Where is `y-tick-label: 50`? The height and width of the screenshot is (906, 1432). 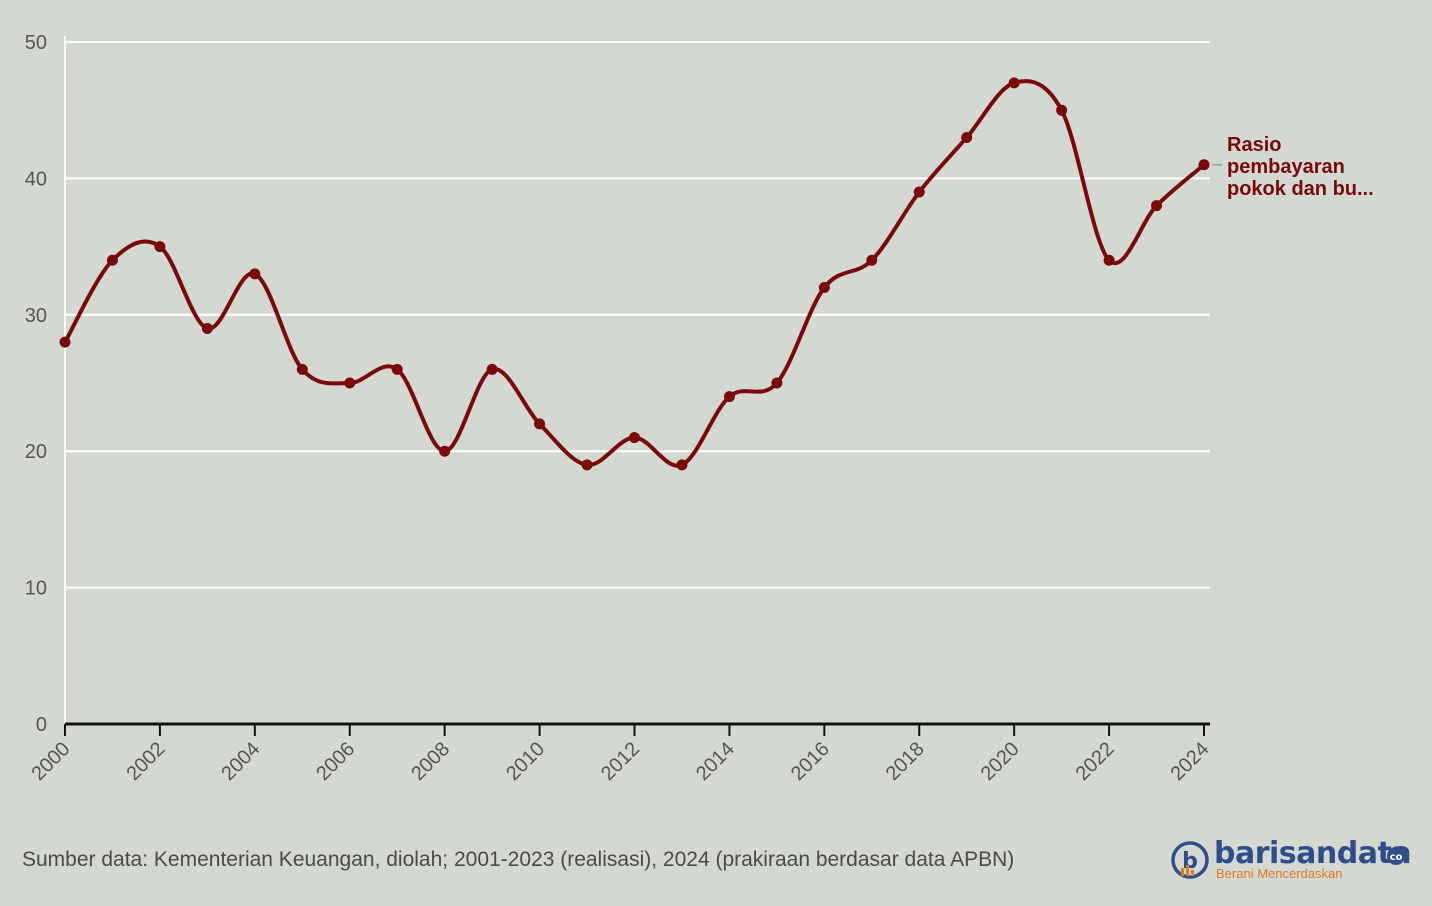 y-tick-label: 50 is located at coordinates (36, 43).